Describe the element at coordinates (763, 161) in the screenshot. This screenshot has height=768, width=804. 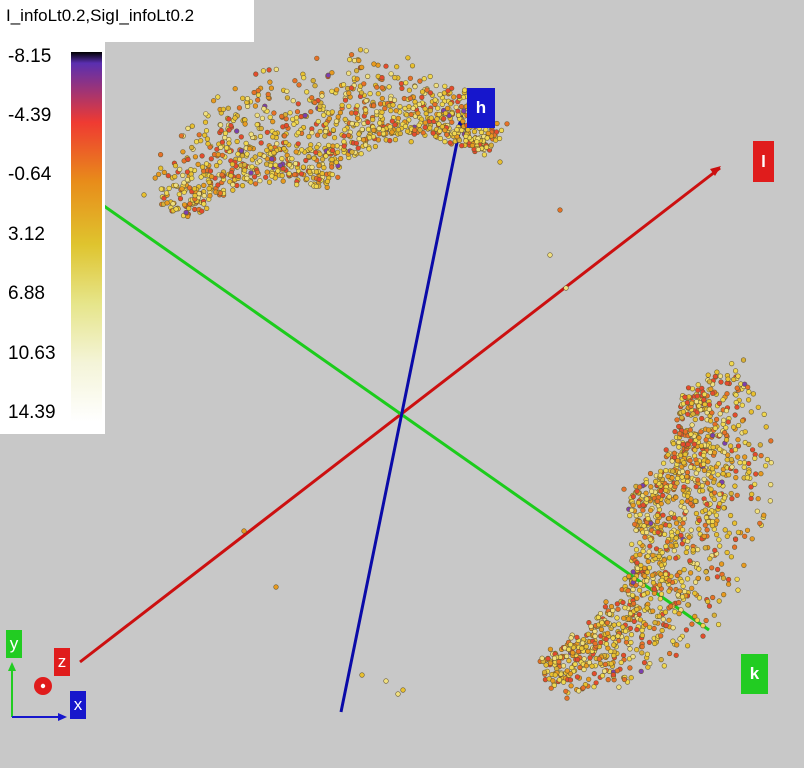
I see `l-axis-label: l` at that location.